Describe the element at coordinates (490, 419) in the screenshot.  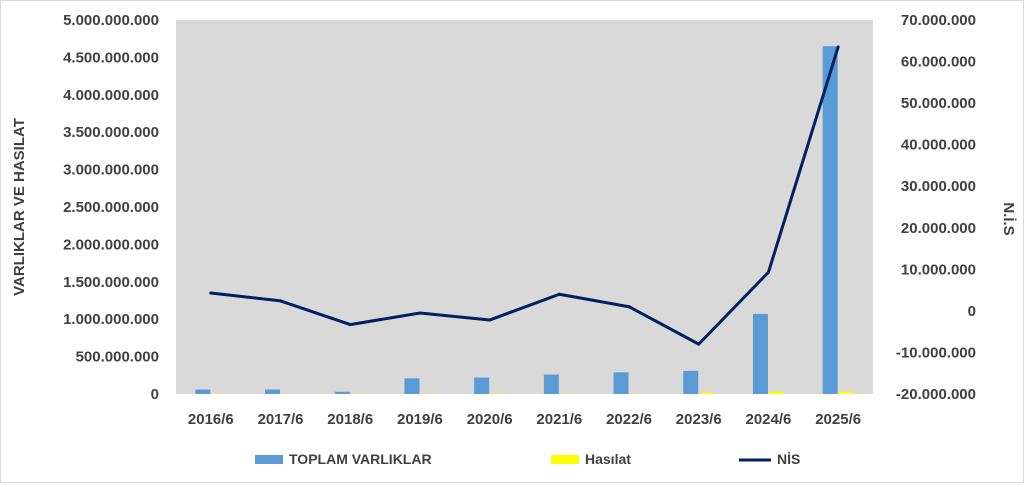
I see `x-tick-label: 2020/6` at that location.